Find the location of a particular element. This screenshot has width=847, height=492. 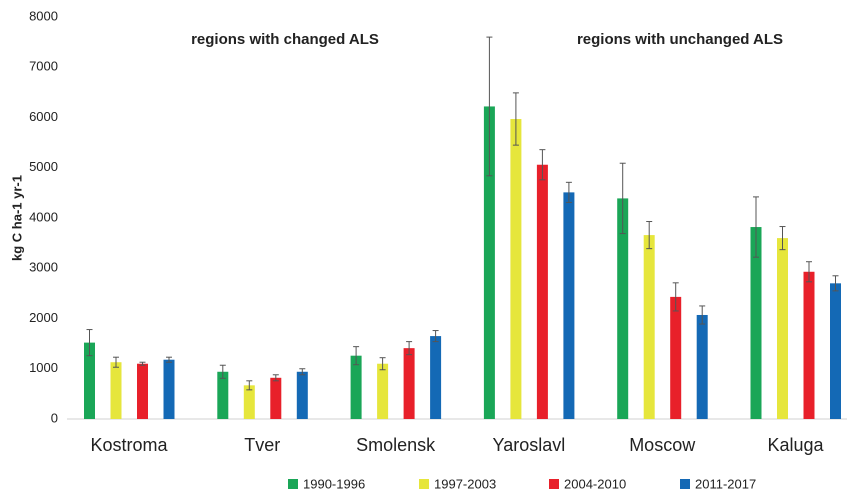

legend-label: 2004-2010 is located at coordinates (595, 483).